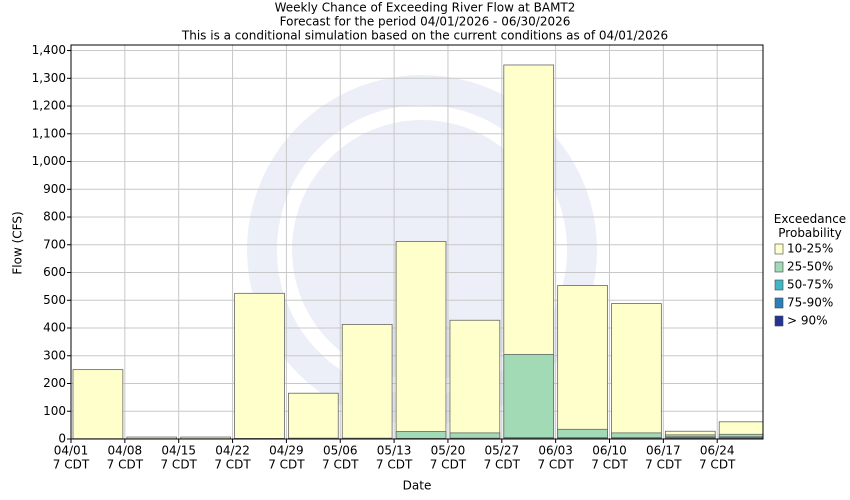 This screenshot has height=500, width=850. I want to click on y-tick-label: 600, so click(54, 272).